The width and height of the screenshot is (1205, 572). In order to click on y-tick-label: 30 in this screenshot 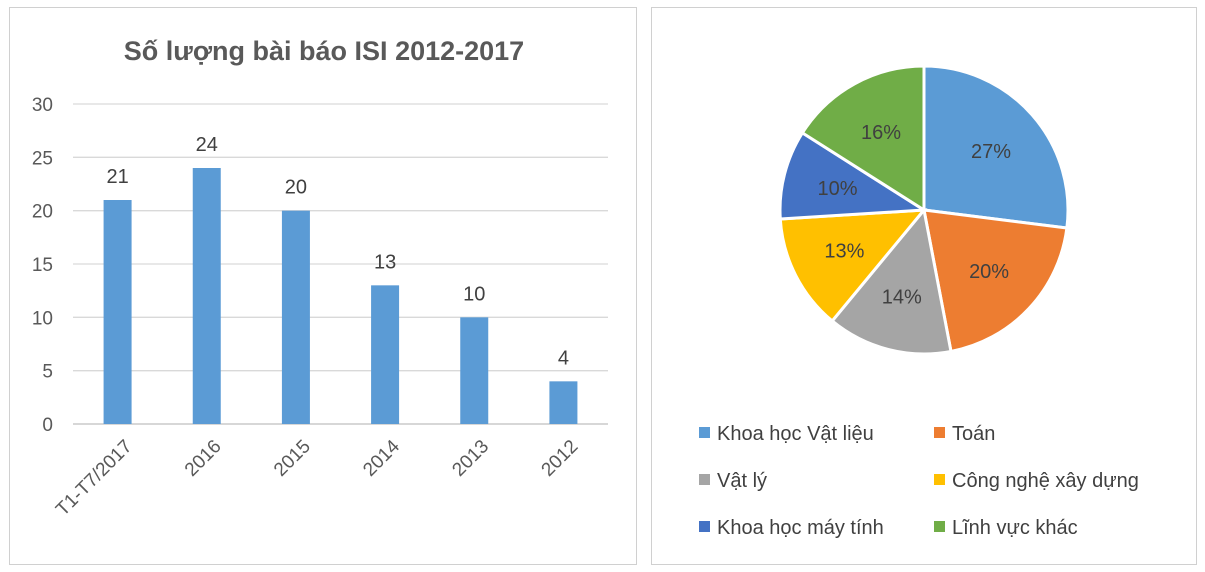, I will do `click(42, 105)`.